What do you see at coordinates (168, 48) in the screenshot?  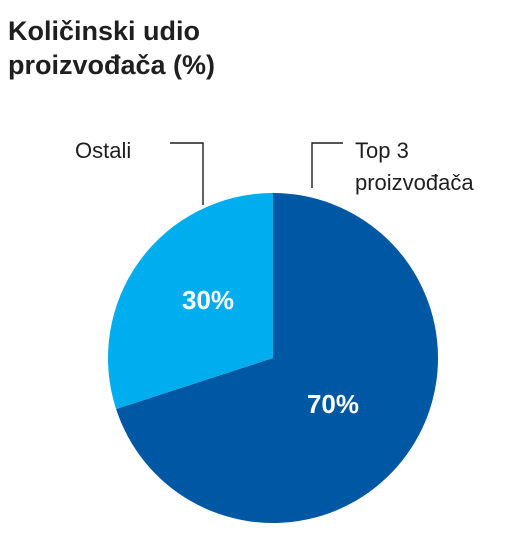 I see `chart-title: Količinski udio proizvođača (%)` at bounding box center [168, 48].